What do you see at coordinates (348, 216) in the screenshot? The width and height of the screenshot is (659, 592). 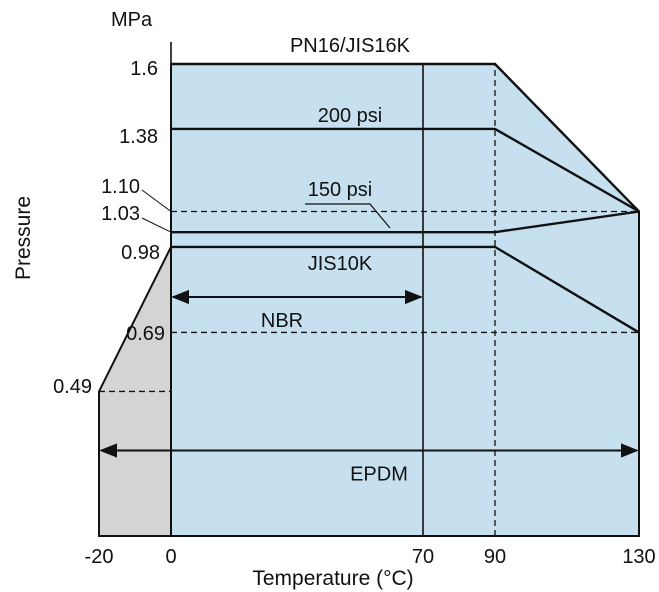 I see `leader-line-150-psi` at bounding box center [348, 216].